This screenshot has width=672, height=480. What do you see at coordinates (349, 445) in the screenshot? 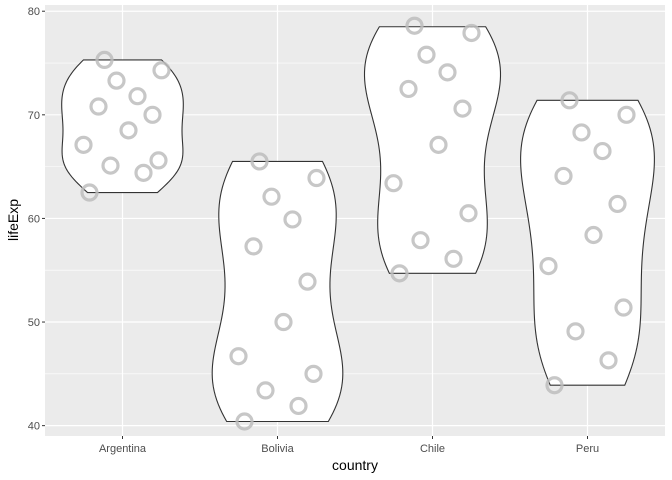
I see `x-axis: Argentina Bolivia Chile Peru` at bounding box center [349, 445].